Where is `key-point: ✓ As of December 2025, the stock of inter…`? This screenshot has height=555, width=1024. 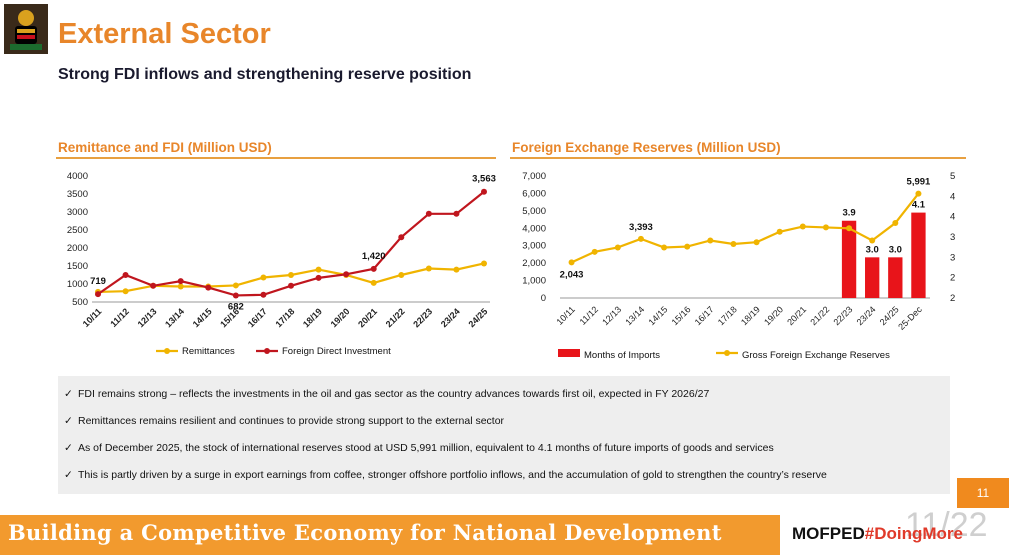 key-point: ✓ As of December 2025, the stock of inter… is located at coordinates (419, 448).